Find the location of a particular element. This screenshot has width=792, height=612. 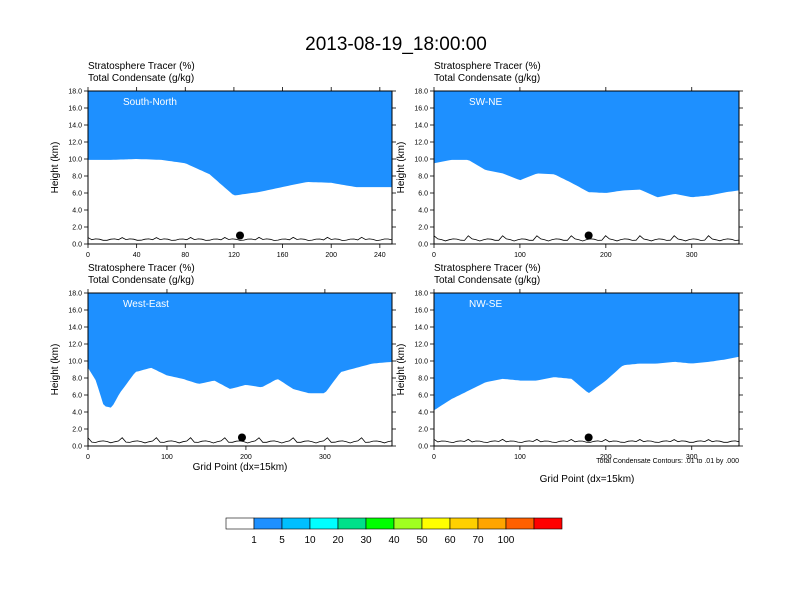

region-label: NW-SE is located at coordinates (485, 304).